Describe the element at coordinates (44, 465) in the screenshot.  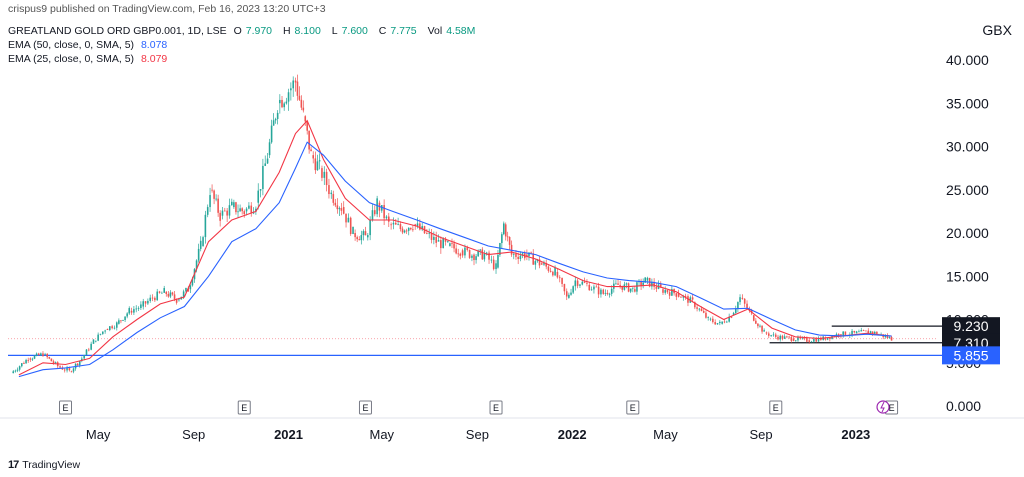
I see `footer-brand: 17 TradingView` at that location.